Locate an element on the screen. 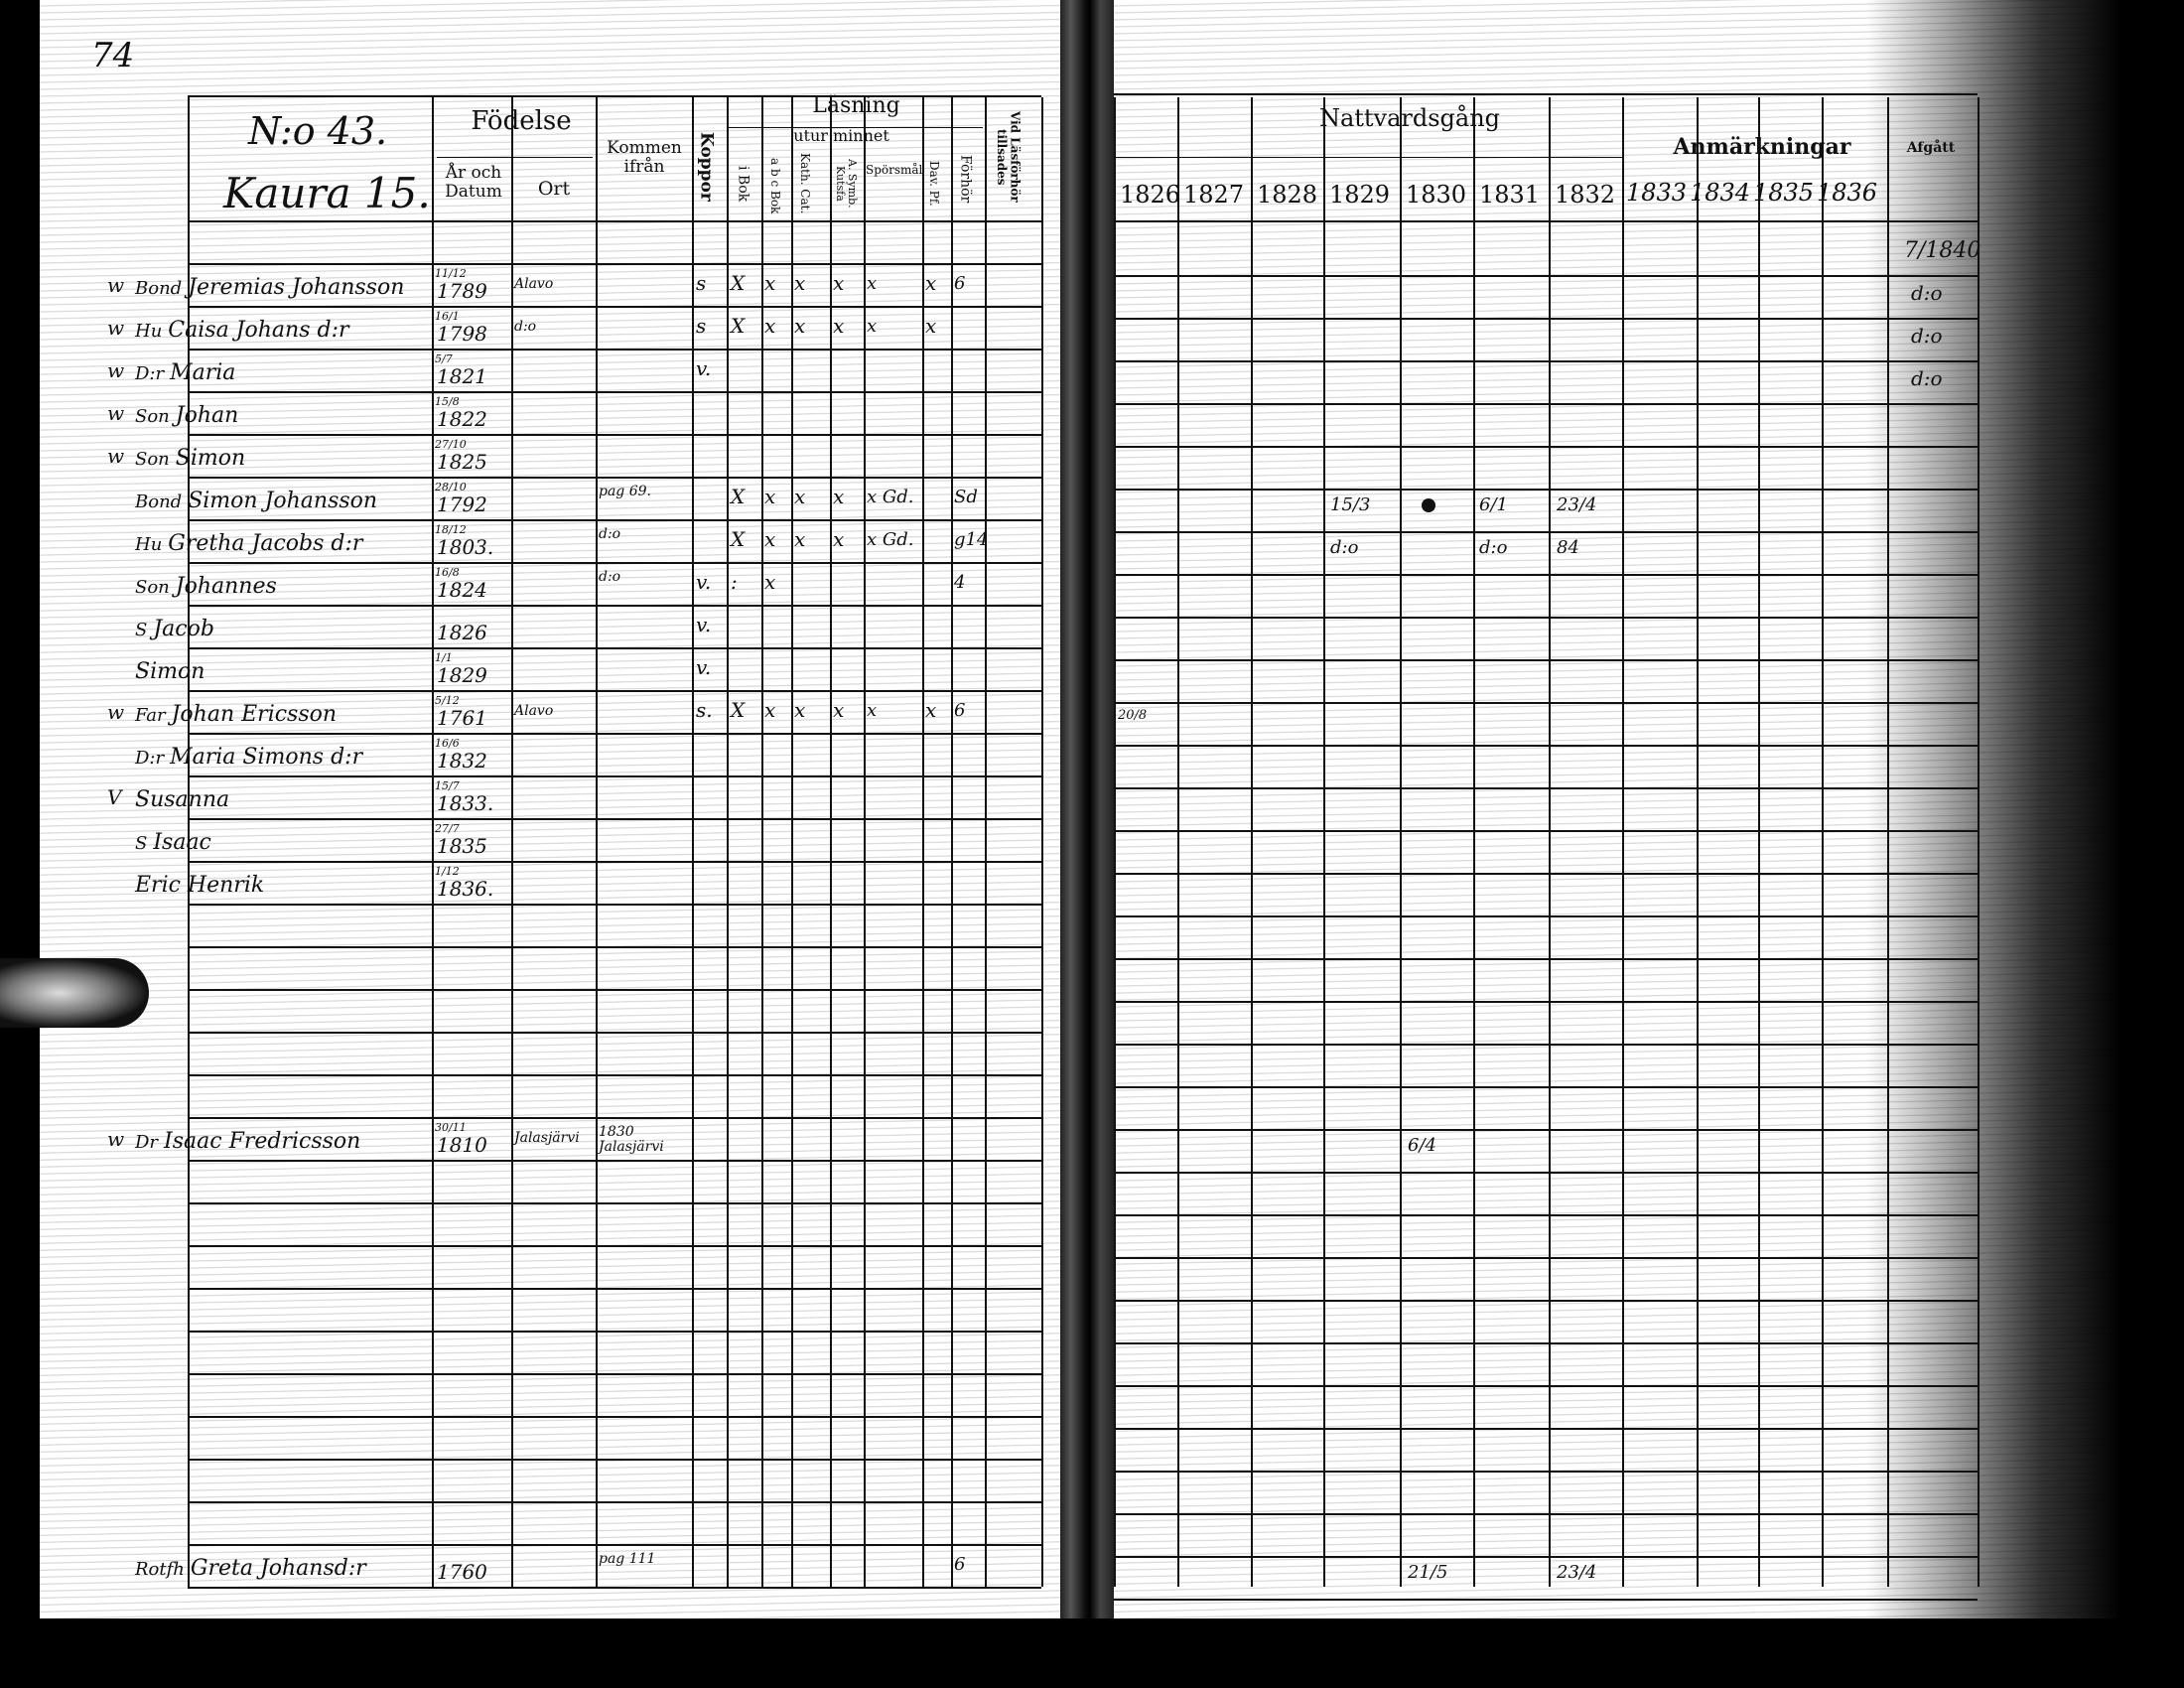 The height and width of the screenshot is (1688, 2184). header-vid-lasforhor: Vid Läsförhör tillsades is located at coordinates (1009, 157).